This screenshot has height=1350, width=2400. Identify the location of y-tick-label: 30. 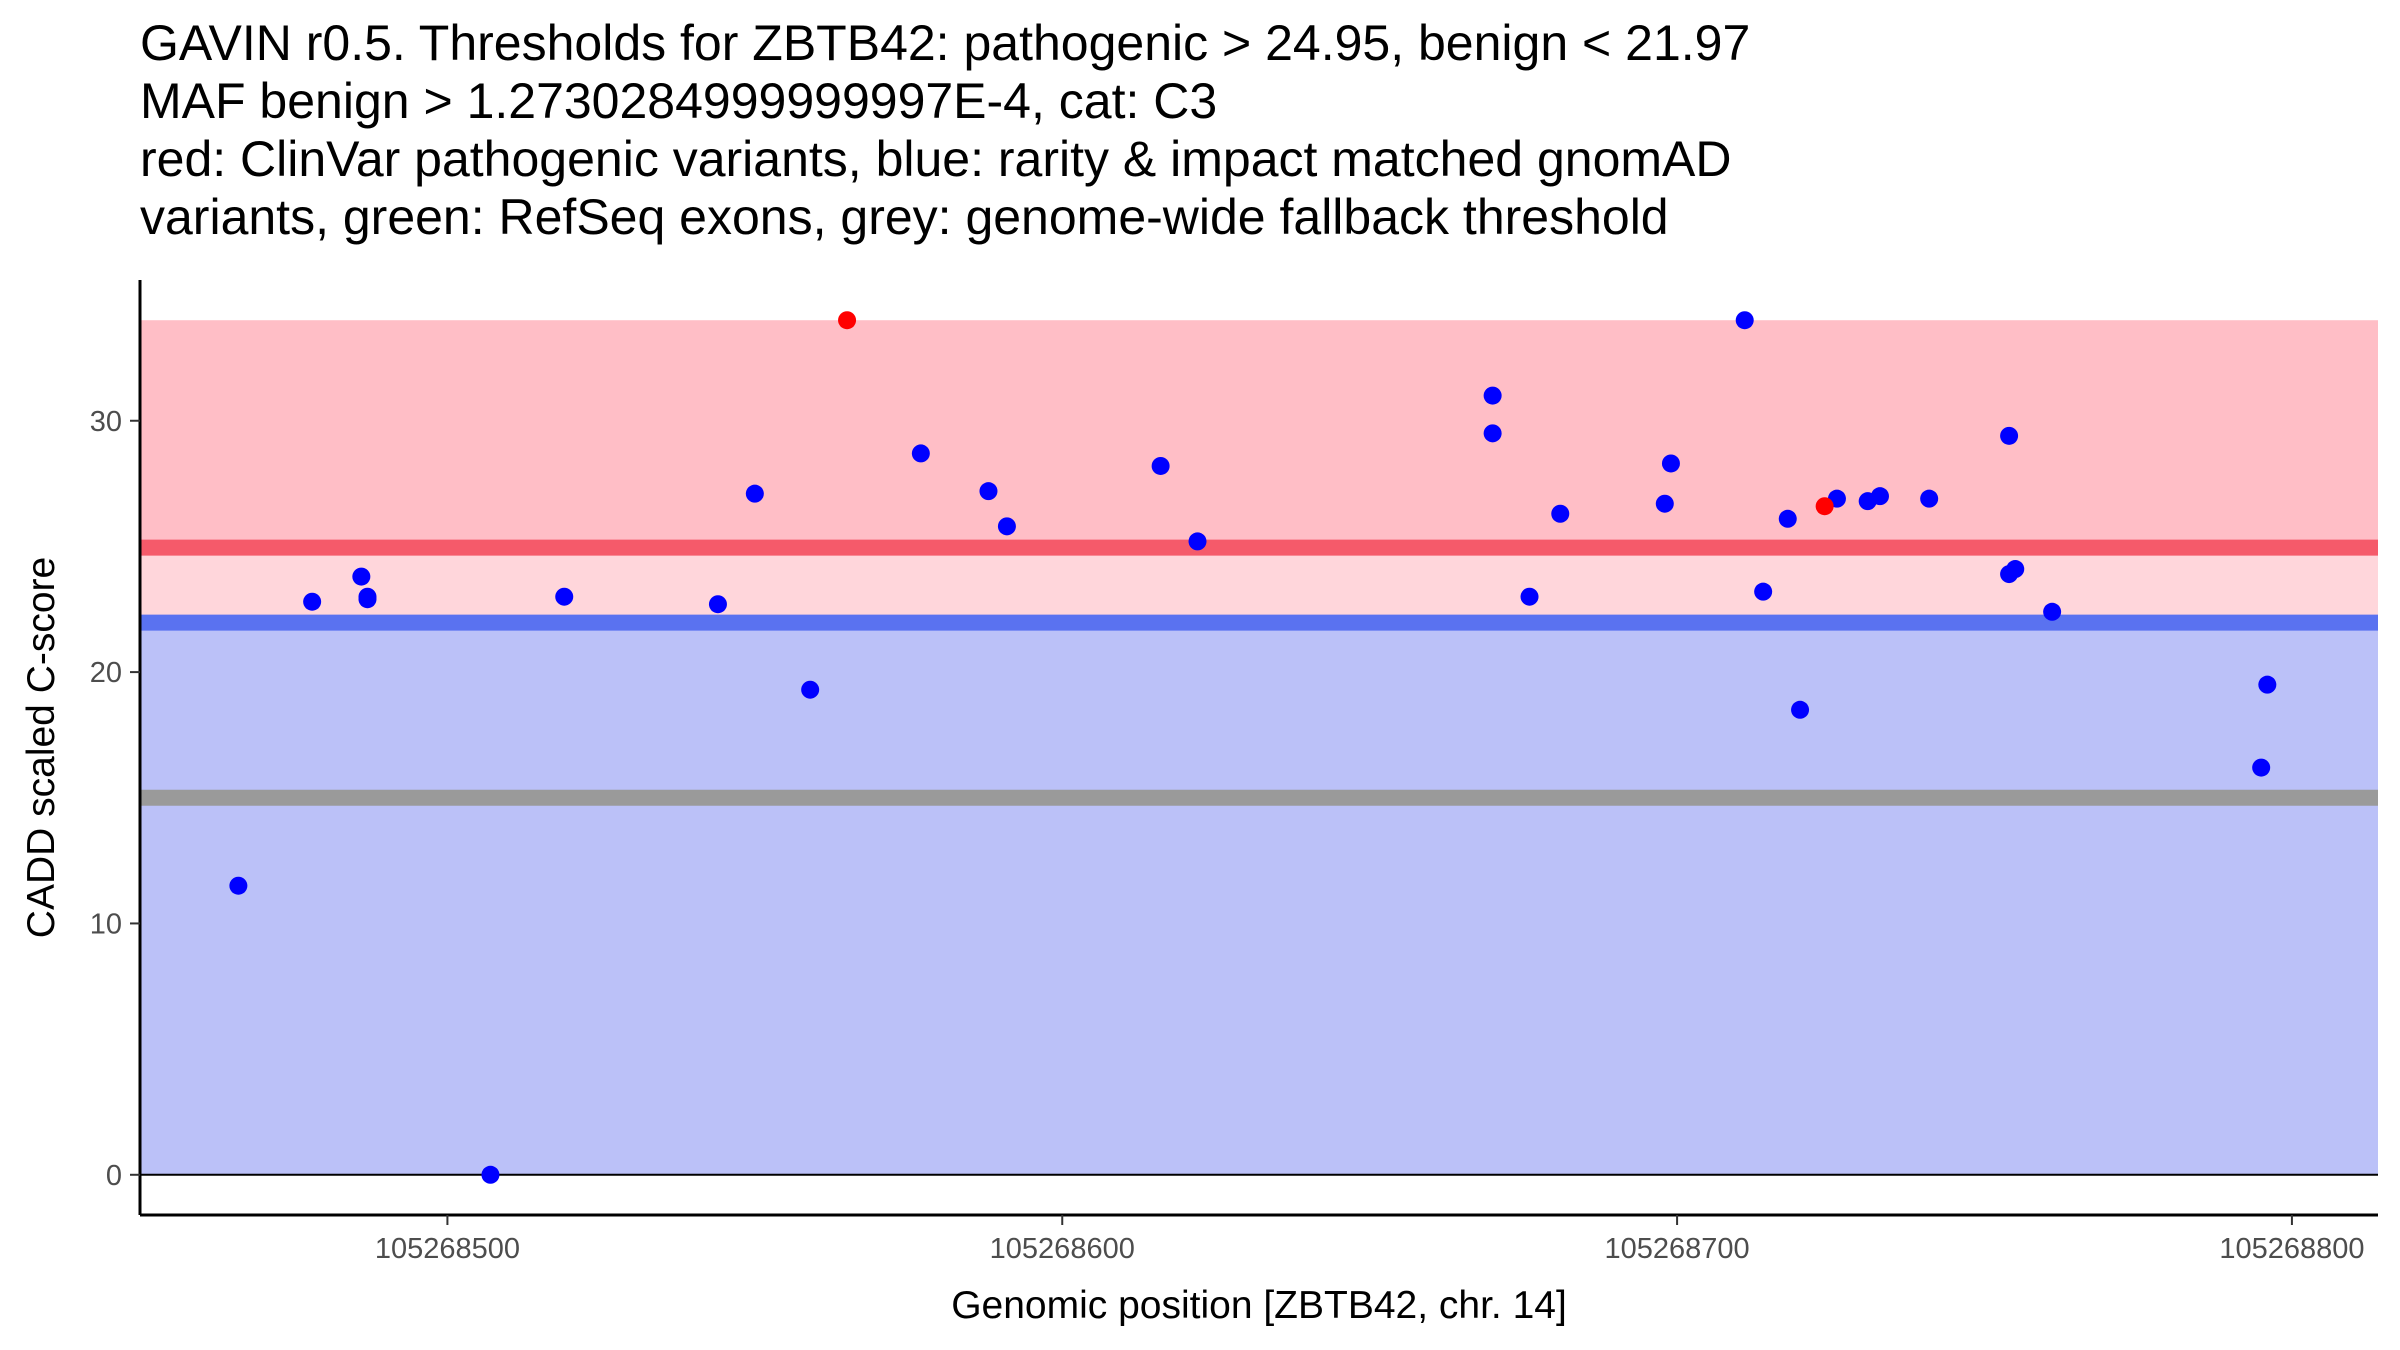
(106, 422).